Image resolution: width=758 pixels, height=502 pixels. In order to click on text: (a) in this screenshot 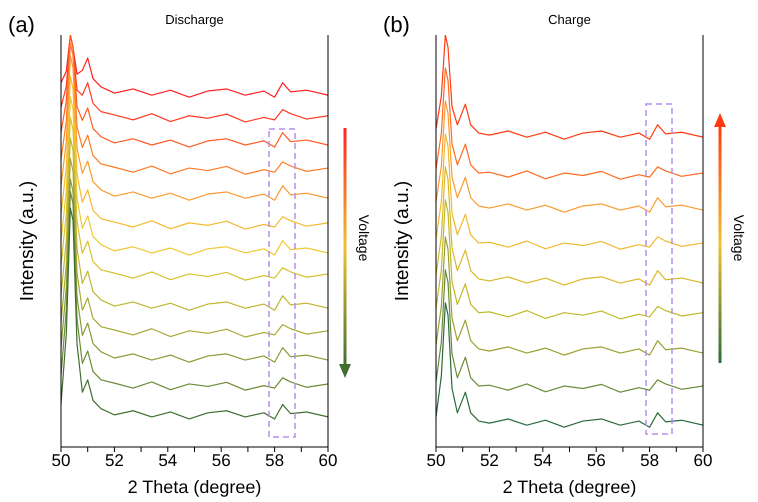, I will do `click(21, 25)`.